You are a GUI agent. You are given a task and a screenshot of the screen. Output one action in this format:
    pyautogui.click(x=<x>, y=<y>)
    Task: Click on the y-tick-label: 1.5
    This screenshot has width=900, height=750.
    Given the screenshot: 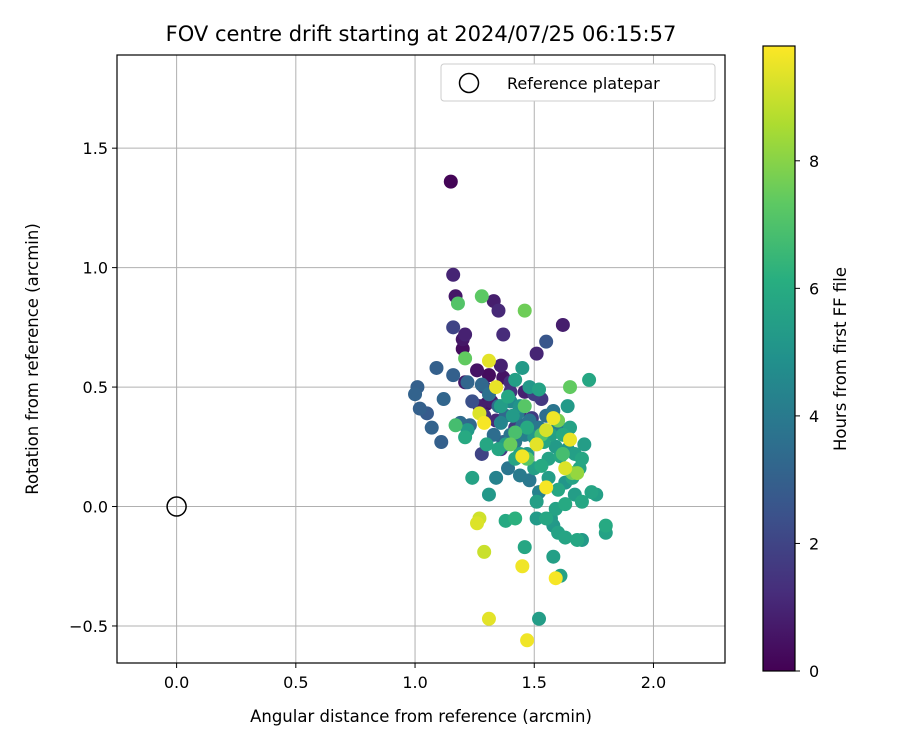 What is the action you would take?
    pyautogui.click(x=95, y=148)
    